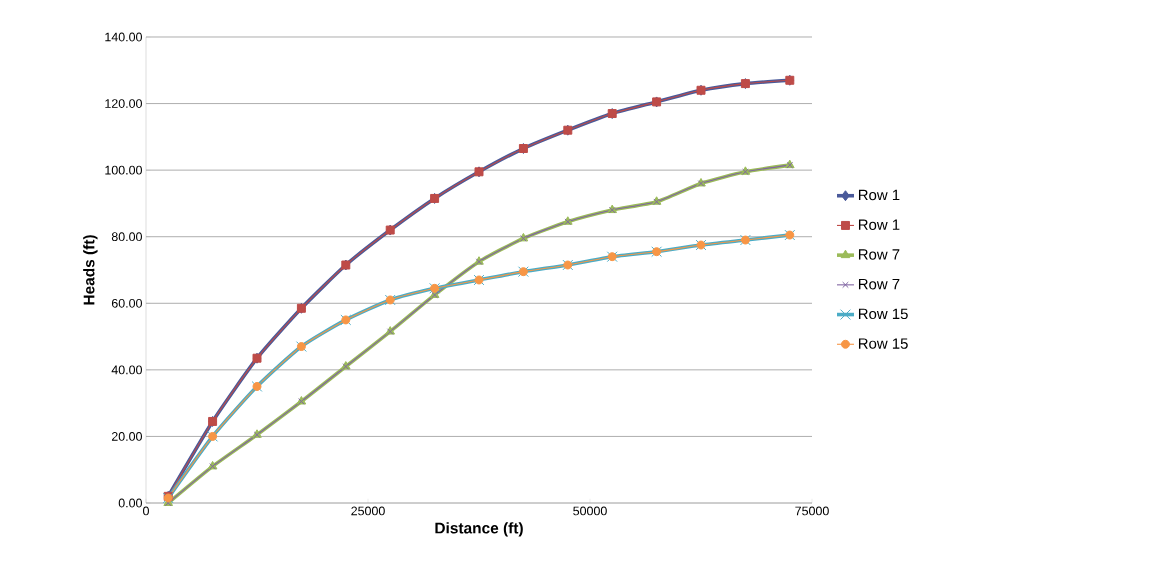  I want to click on x-axis-title: Distance (ft), so click(479, 529).